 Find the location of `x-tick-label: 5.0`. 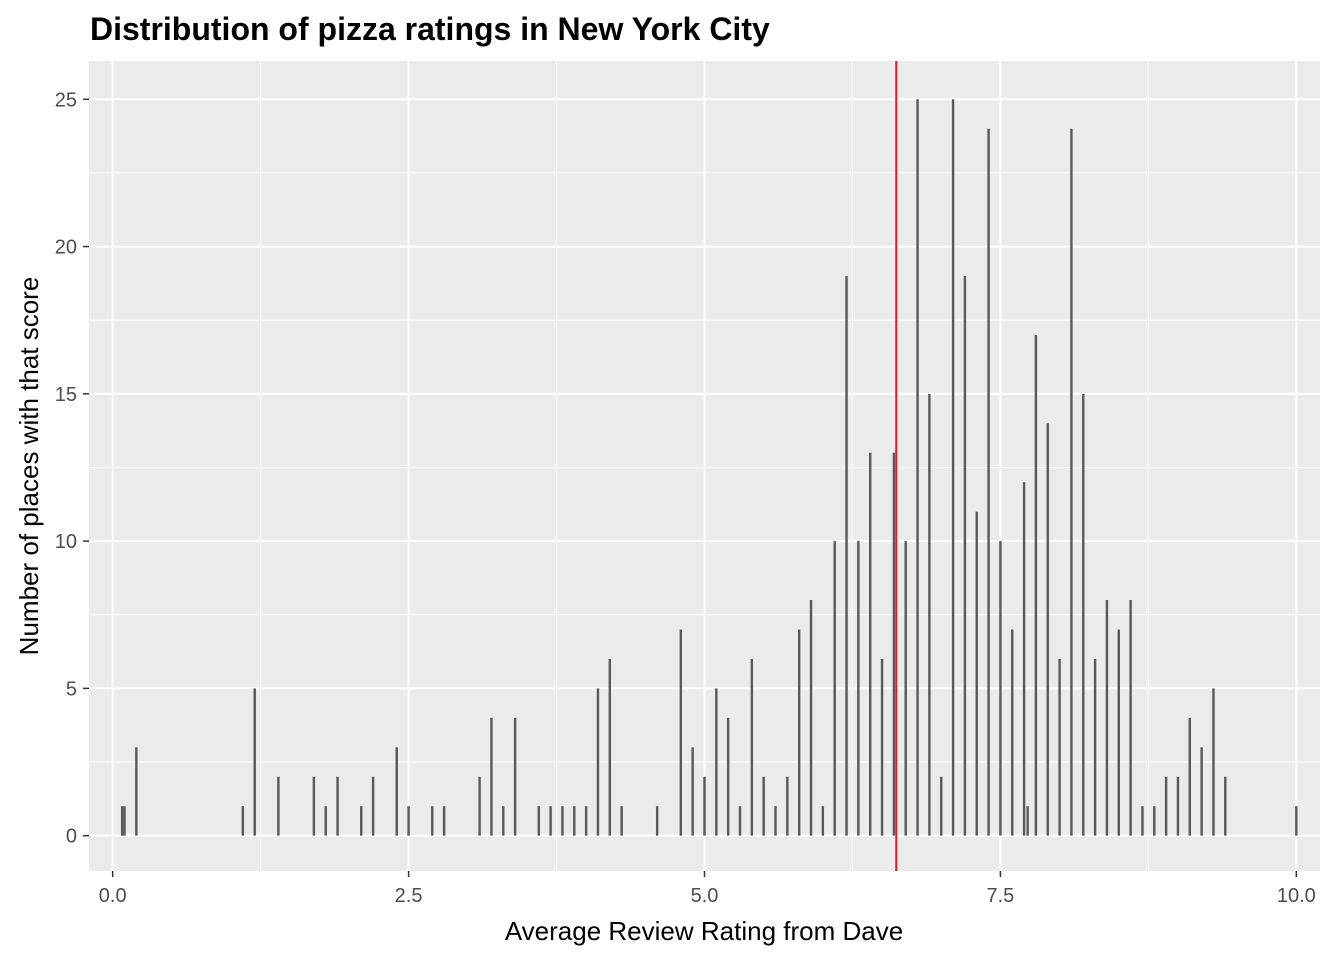

x-tick-label: 5.0 is located at coordinates (705, 896).